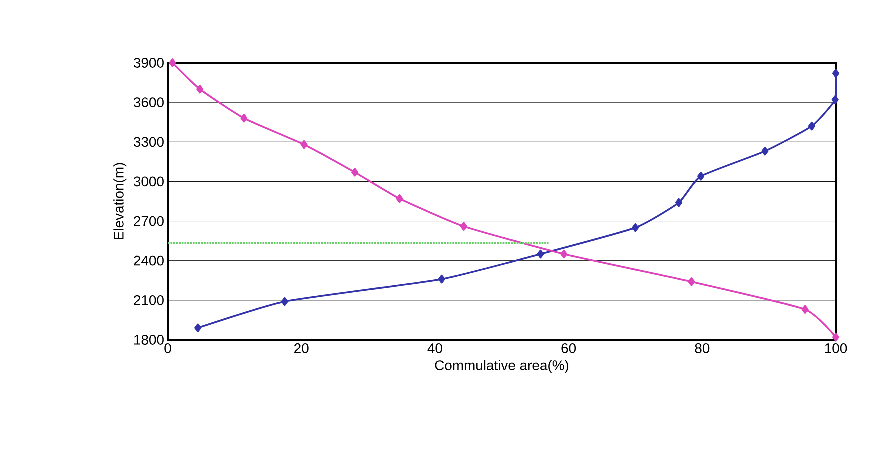 Image resolution: width=880 pixels, height=475 pixels. I want to click on y-axis-title: Elevation(m), so click(120, 201).